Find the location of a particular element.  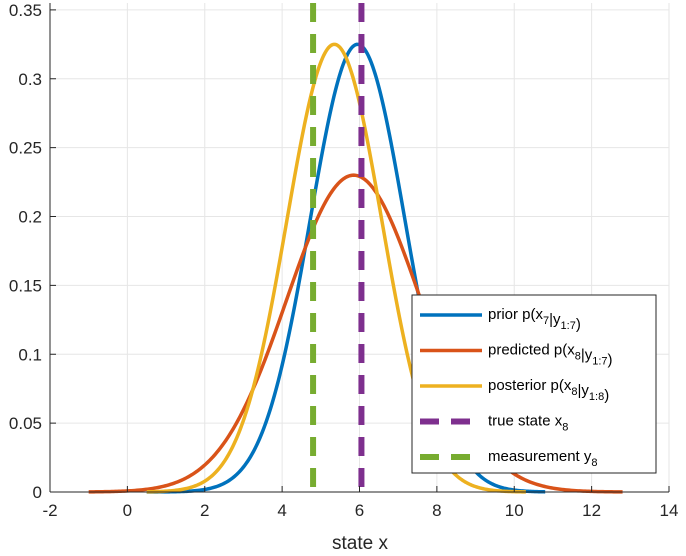

legend-label-2: posterior p(x8|y1:8) is located at coordinates (548, 390).